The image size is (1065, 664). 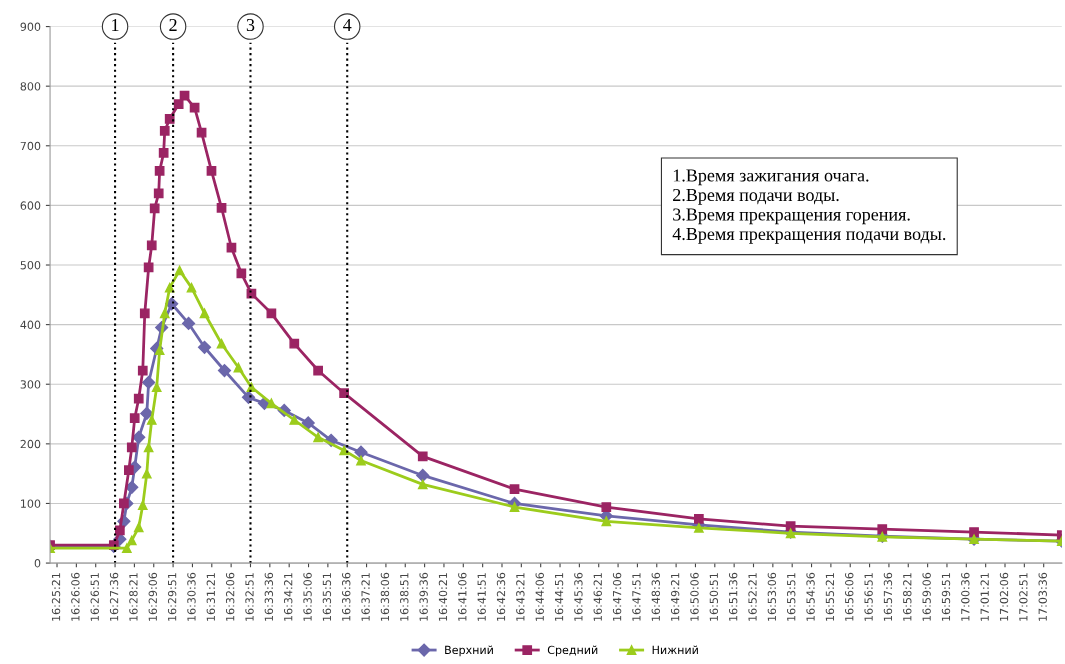 What do you see at coordinates (307, 596) in the screenshot?
I see `x-tick-label: 16:35:06` at bounding box center [307, 596].